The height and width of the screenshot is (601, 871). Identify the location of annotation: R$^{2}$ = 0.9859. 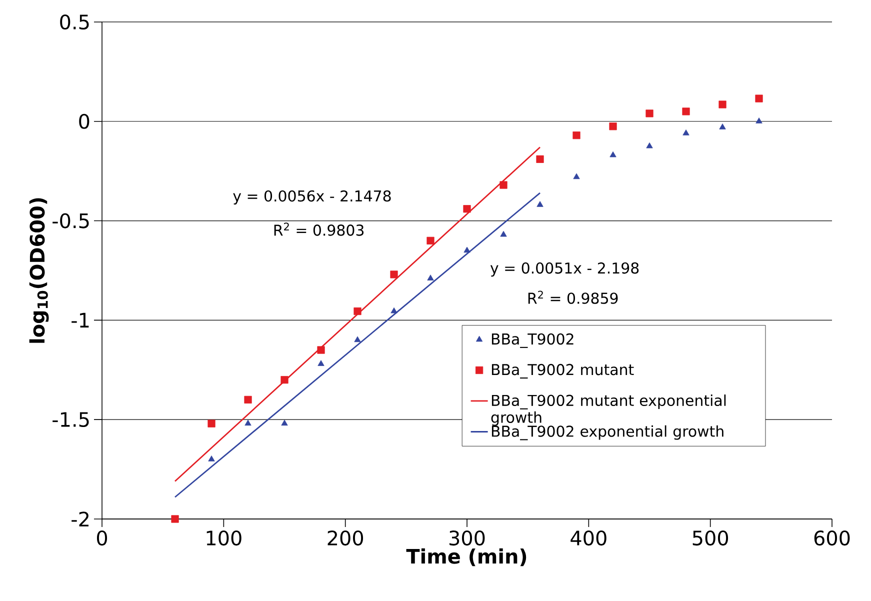
(573, 297).